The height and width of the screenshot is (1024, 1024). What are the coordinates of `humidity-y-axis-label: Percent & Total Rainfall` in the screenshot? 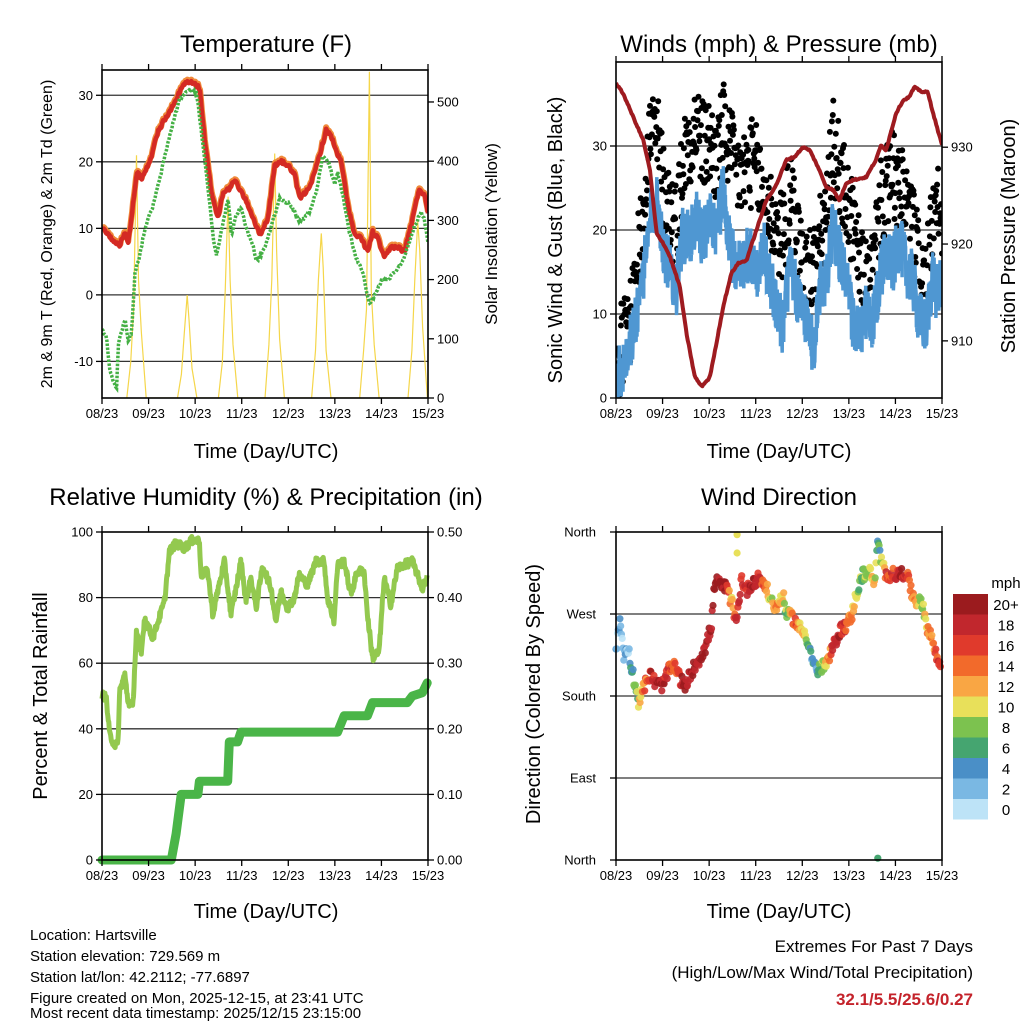 It's located at (41, 696).